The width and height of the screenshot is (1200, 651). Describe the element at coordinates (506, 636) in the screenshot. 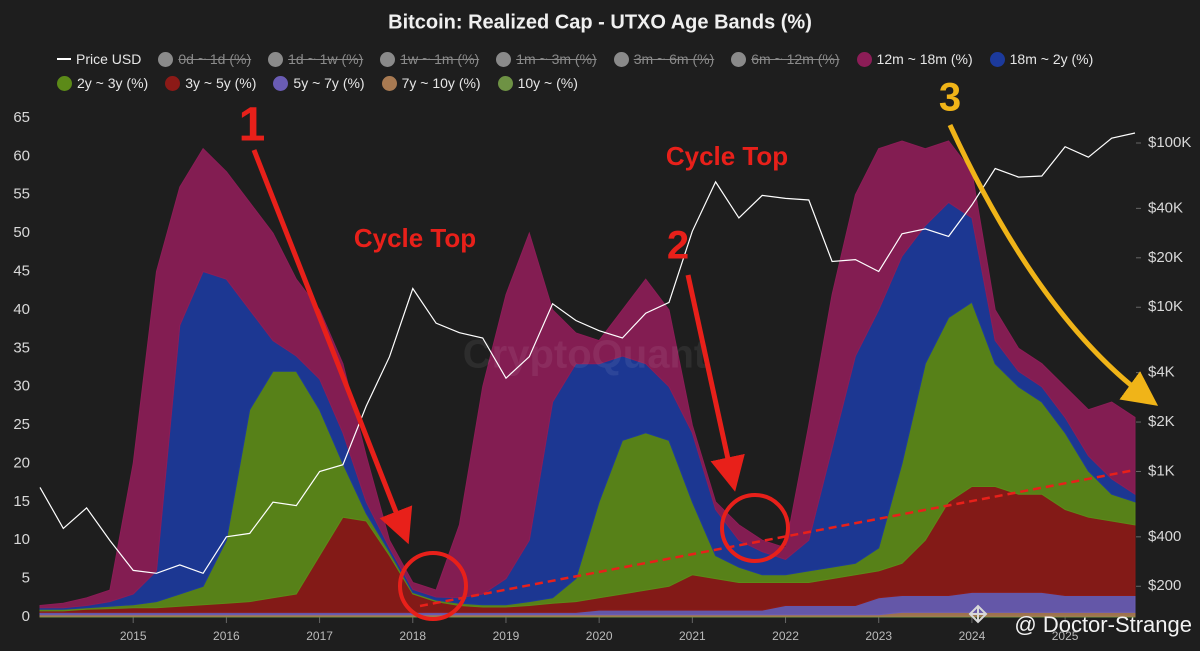

I see `x-tick-label: 2019` at that location.